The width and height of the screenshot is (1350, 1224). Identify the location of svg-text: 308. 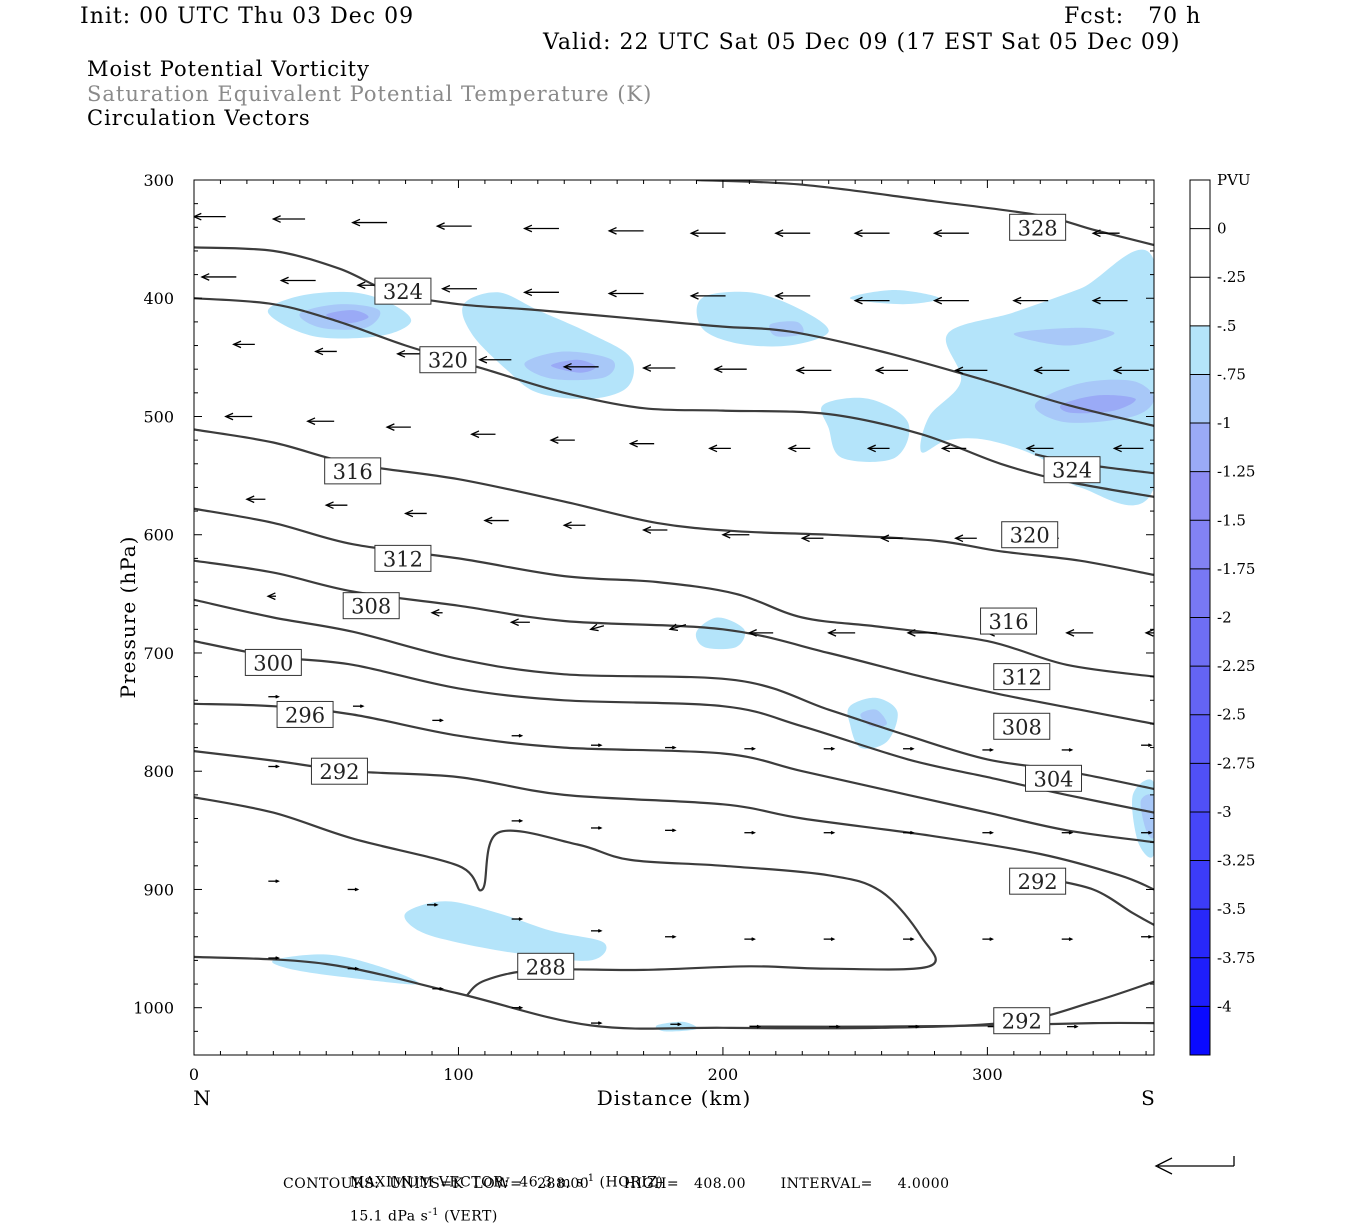
(1022, 727).